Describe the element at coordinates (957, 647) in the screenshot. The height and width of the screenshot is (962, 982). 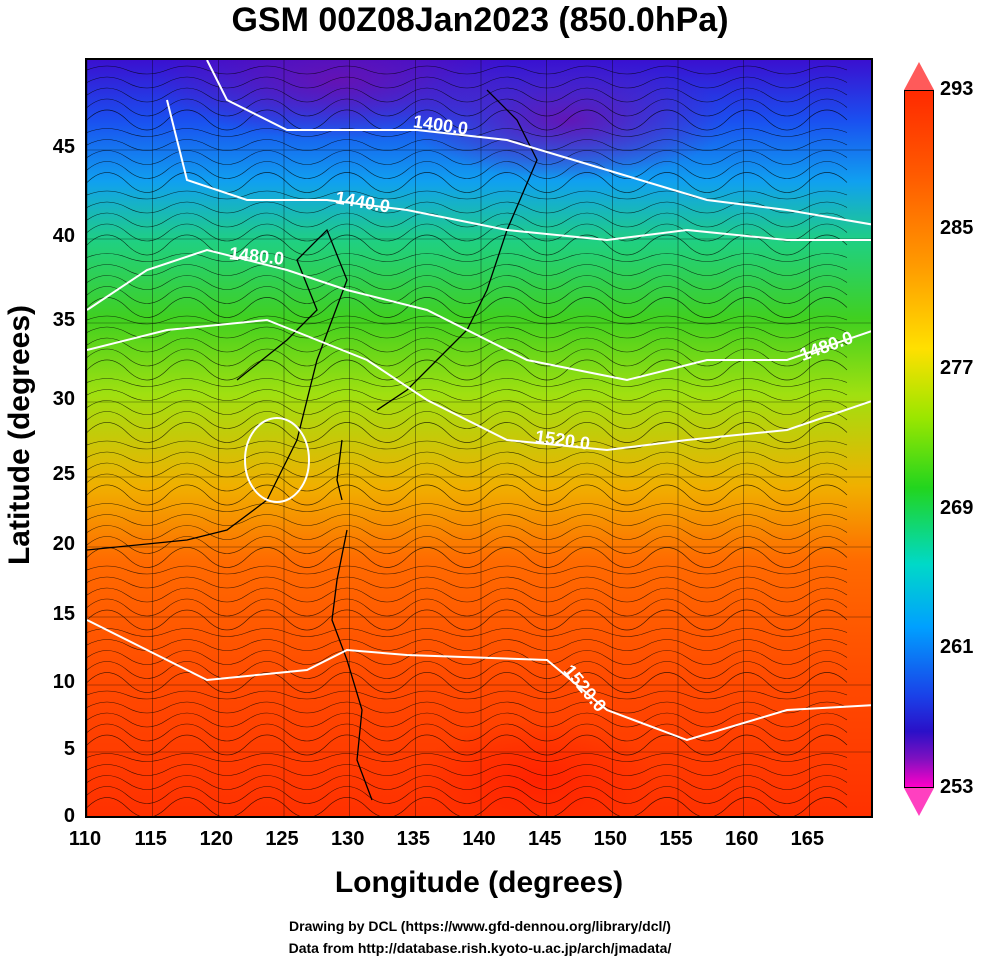
I see `colorbar-tick-label: 261` at that location.